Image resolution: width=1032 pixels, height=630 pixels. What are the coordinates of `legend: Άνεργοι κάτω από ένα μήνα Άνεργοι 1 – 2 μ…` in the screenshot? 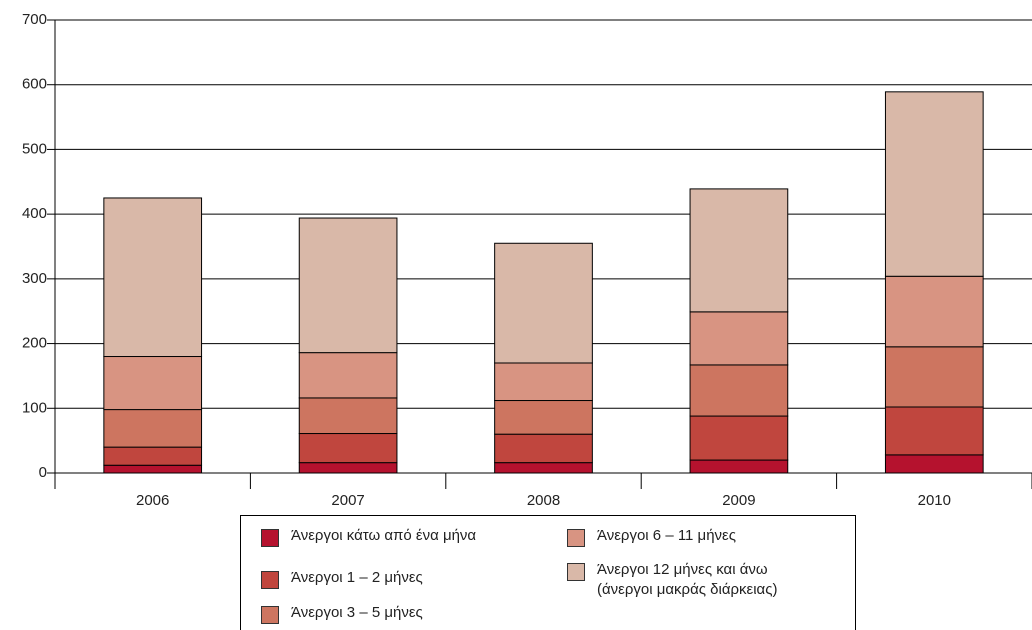 It's located at (548, 572).